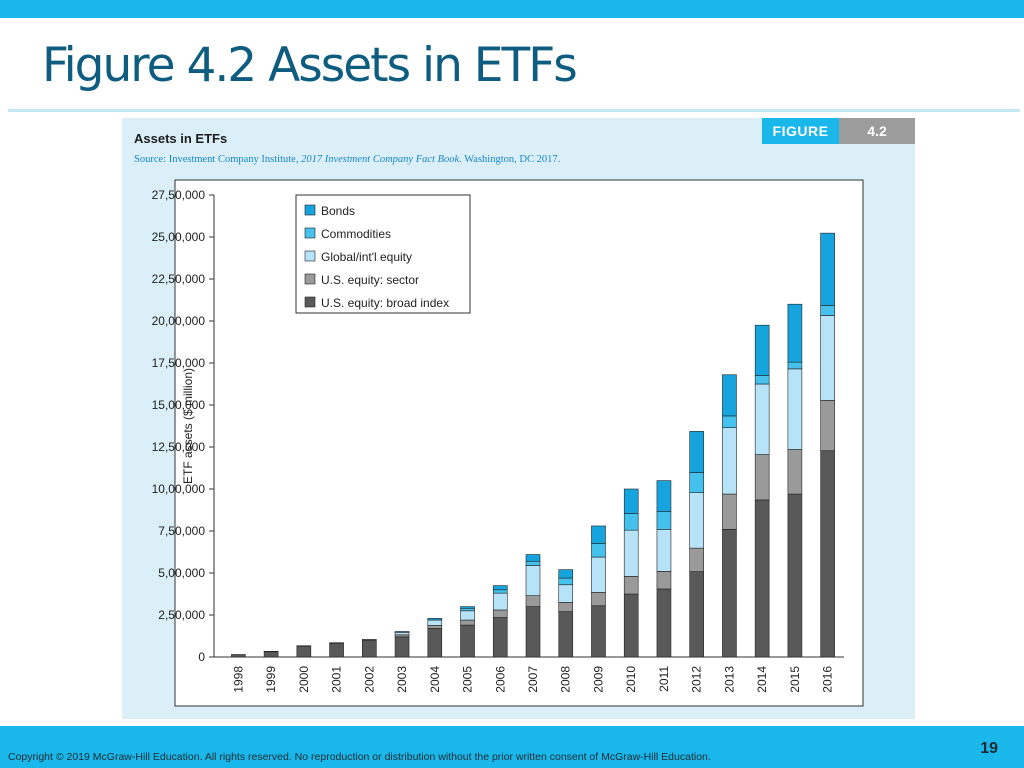 This screenshot has width=1024, height=768. Describe the element at coordinates (566, 679) in the screenshot. I see `x-tick-label: 2008` at that location.